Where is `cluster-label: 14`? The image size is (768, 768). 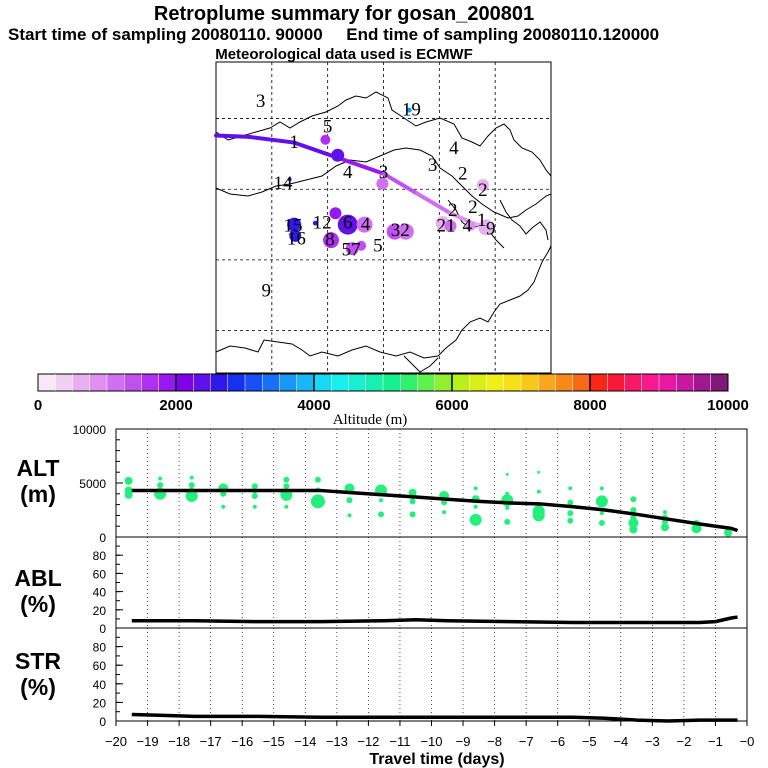
cluster-label: 14 is located at coordinates (284, 183).